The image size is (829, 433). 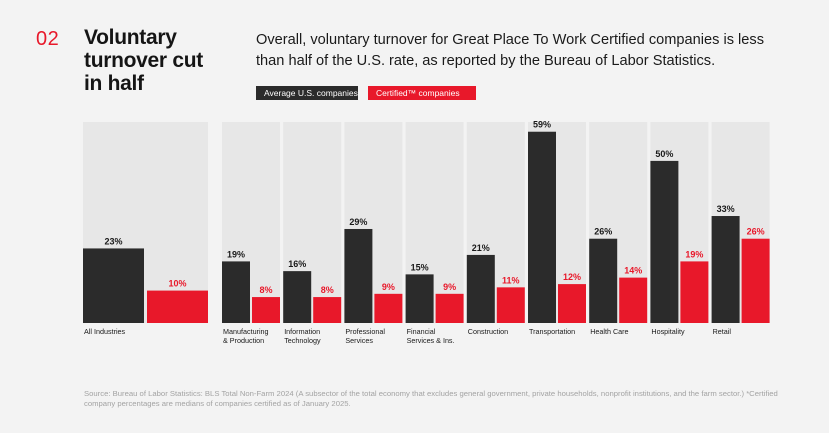 I want to click on data-label-average: 21%, so click(x=481, y=248).